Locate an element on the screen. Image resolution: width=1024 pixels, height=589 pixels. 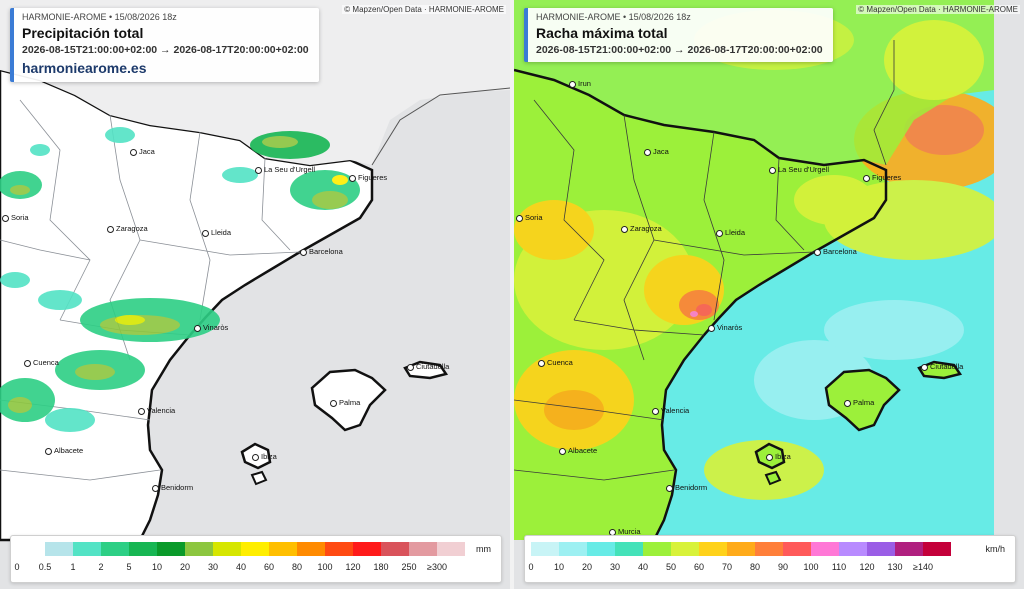
legend-tick-label: 100 is located at coordinates (325, 567).